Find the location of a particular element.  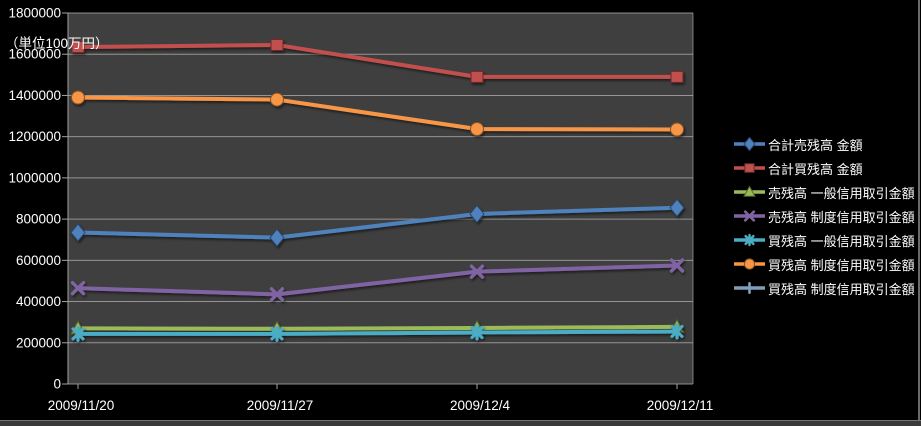

legend-label: 合計売残高 金額 is located at coordinates (815, 145).